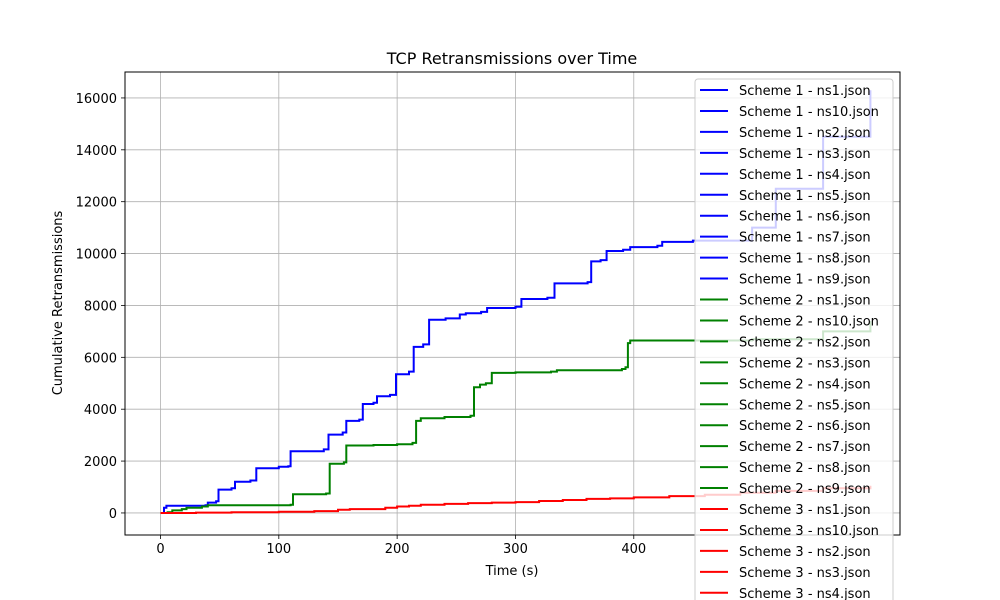 The image size is (1000, 600). I want to click on legend-entry-label: Scheme 2 - ns9.json, so click(805, 489).